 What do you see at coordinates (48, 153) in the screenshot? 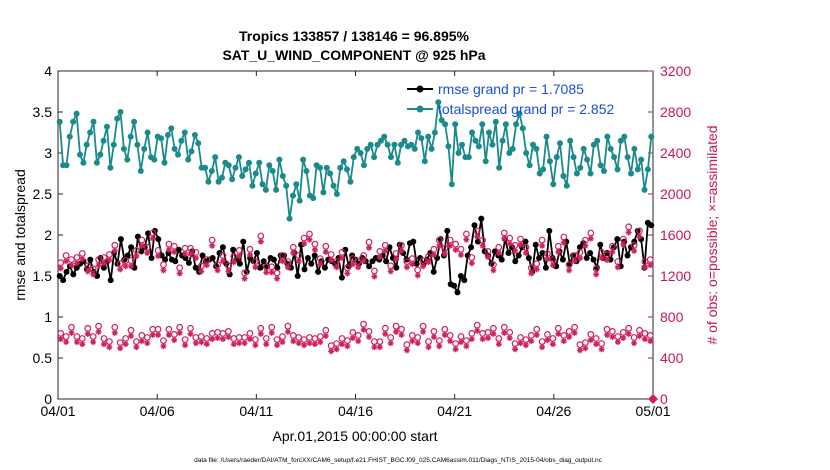
I see `y-left-tick-label: 3` at bounding box center [48, 153].